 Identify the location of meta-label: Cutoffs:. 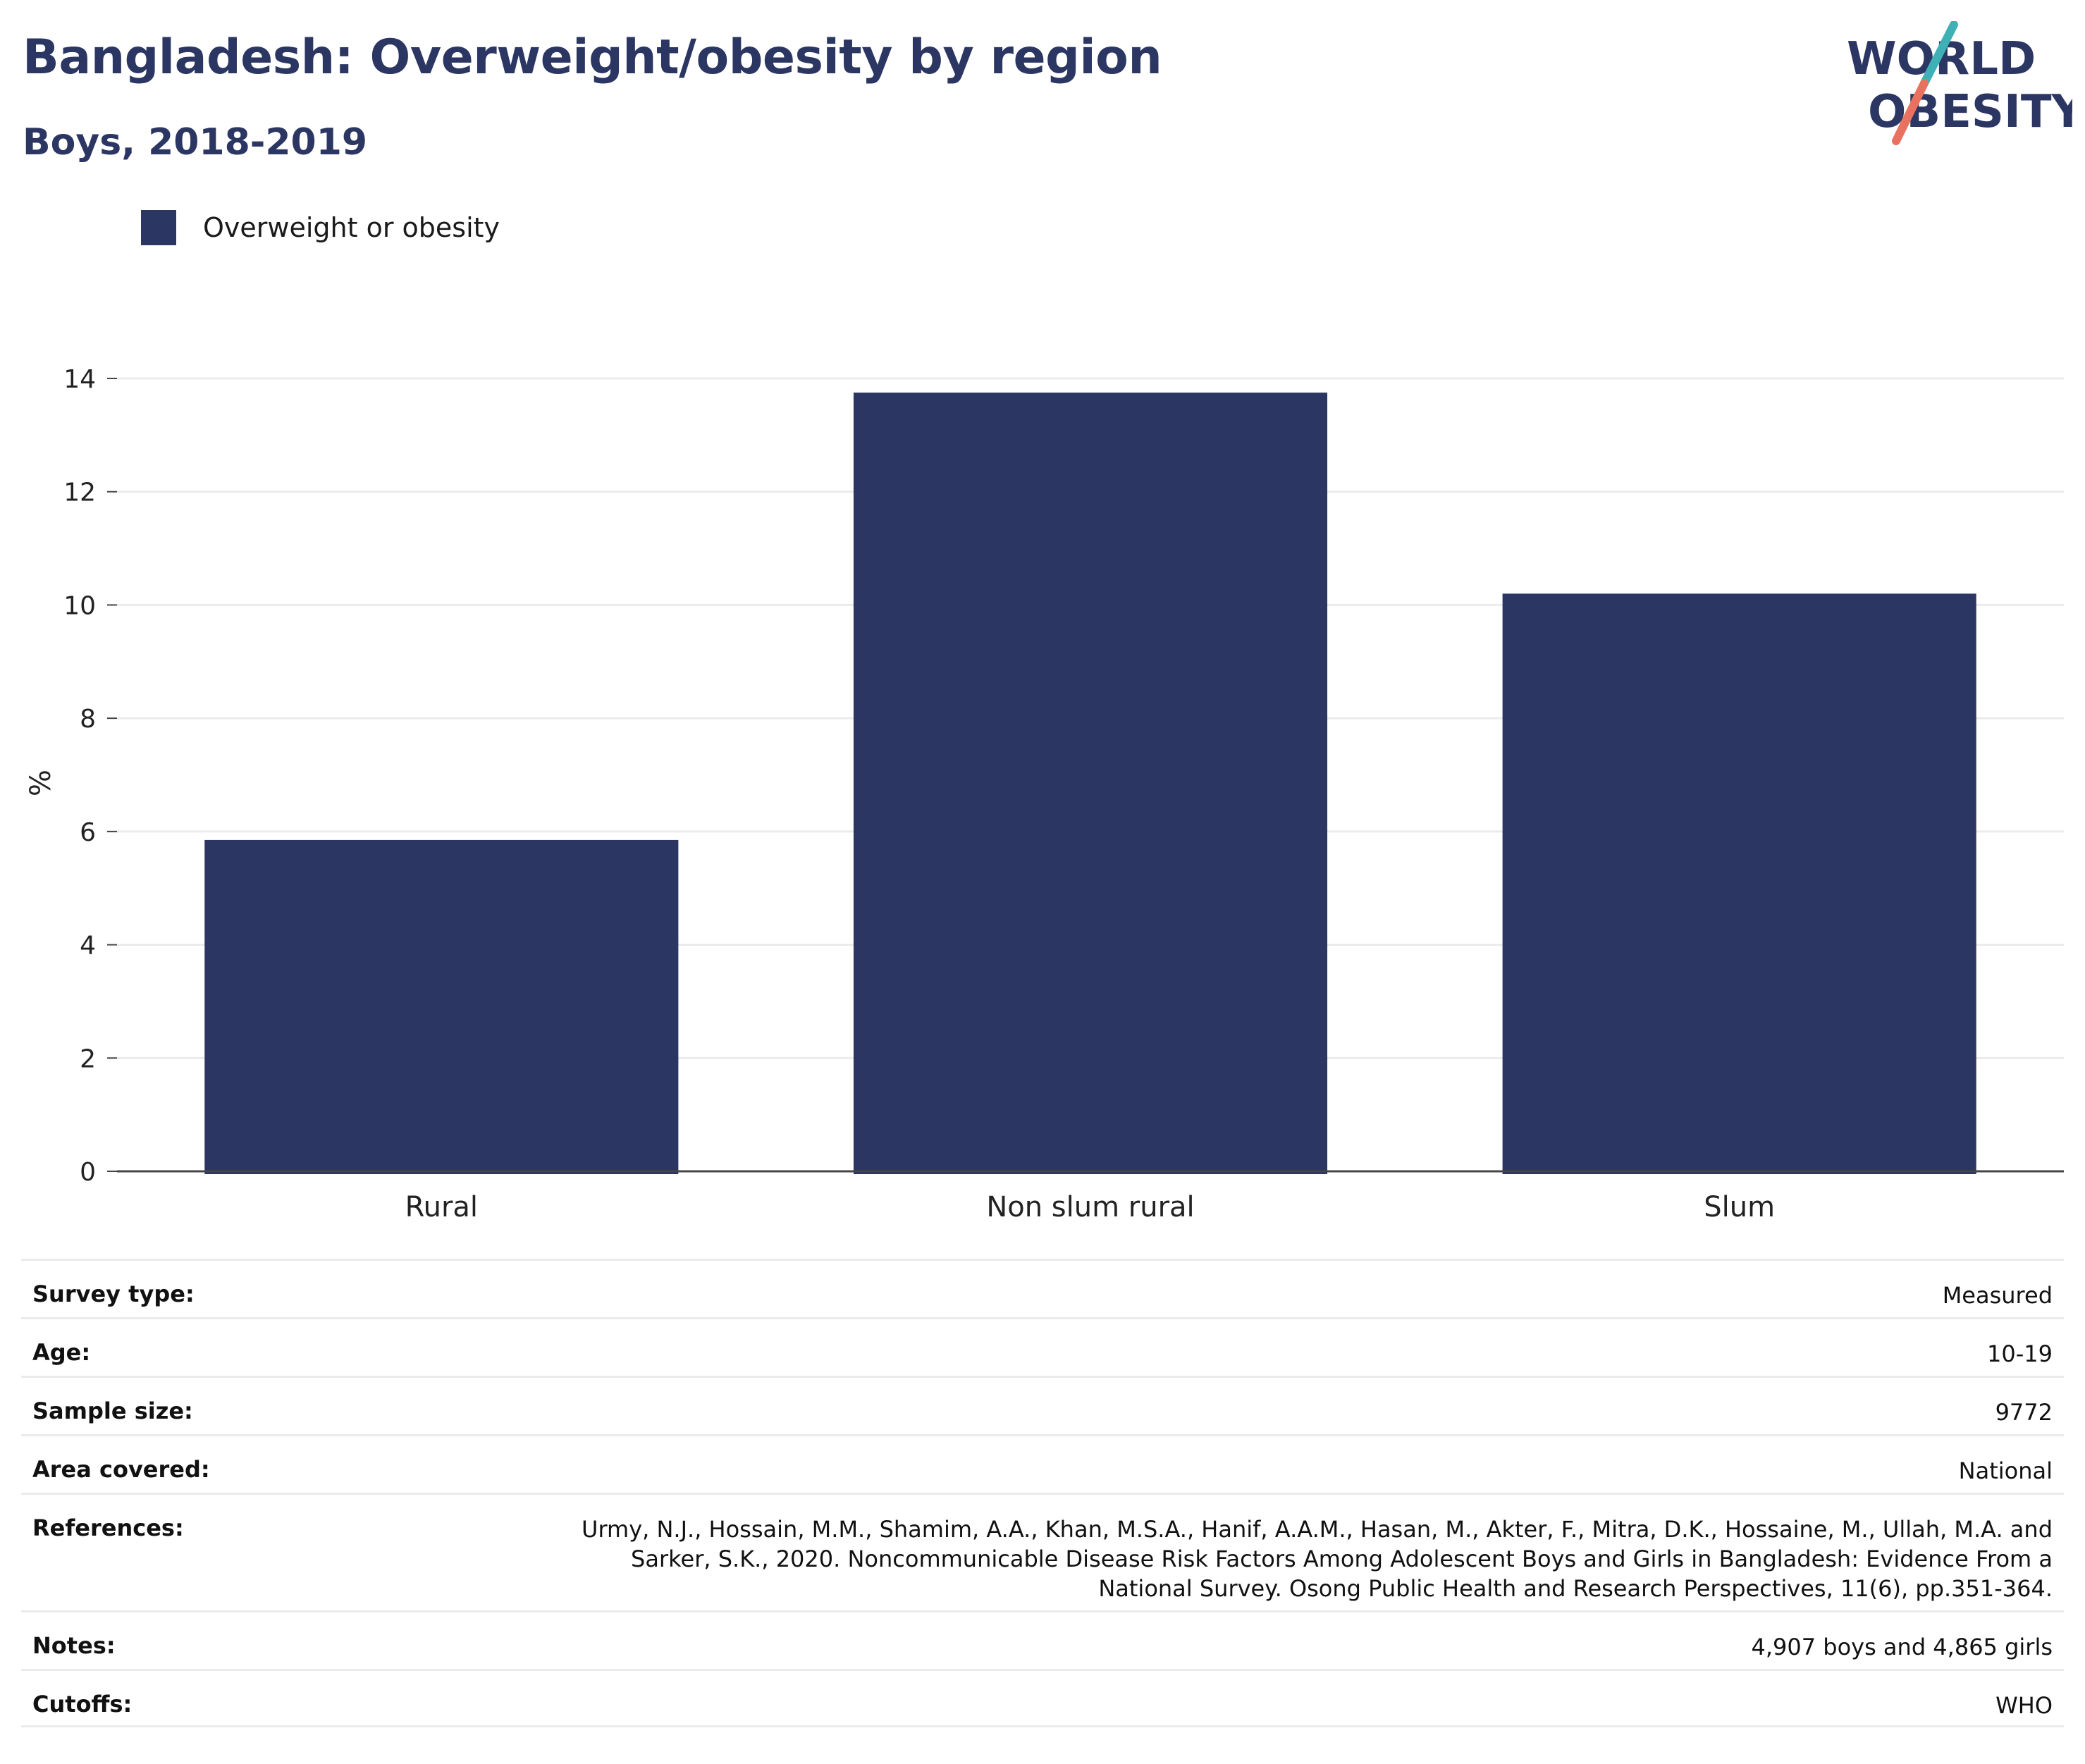
(82, 1704).